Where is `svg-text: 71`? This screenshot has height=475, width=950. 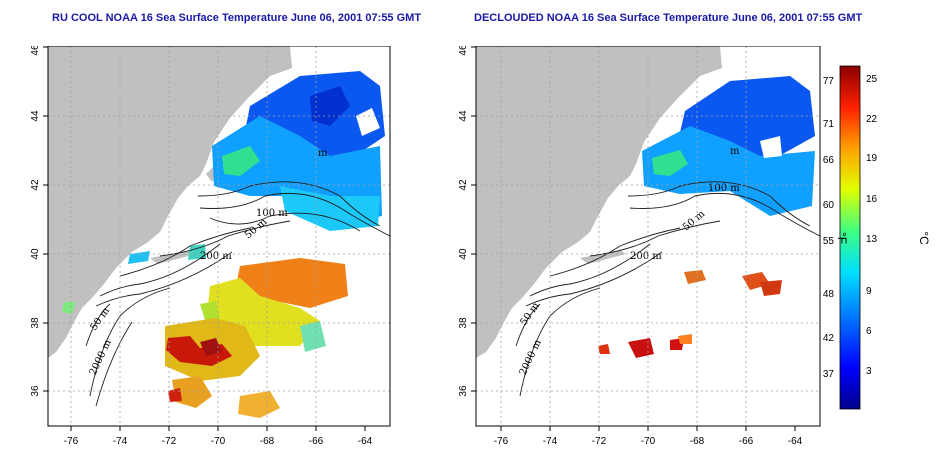
svg-text: 71 is located at coordinates (829, 124).